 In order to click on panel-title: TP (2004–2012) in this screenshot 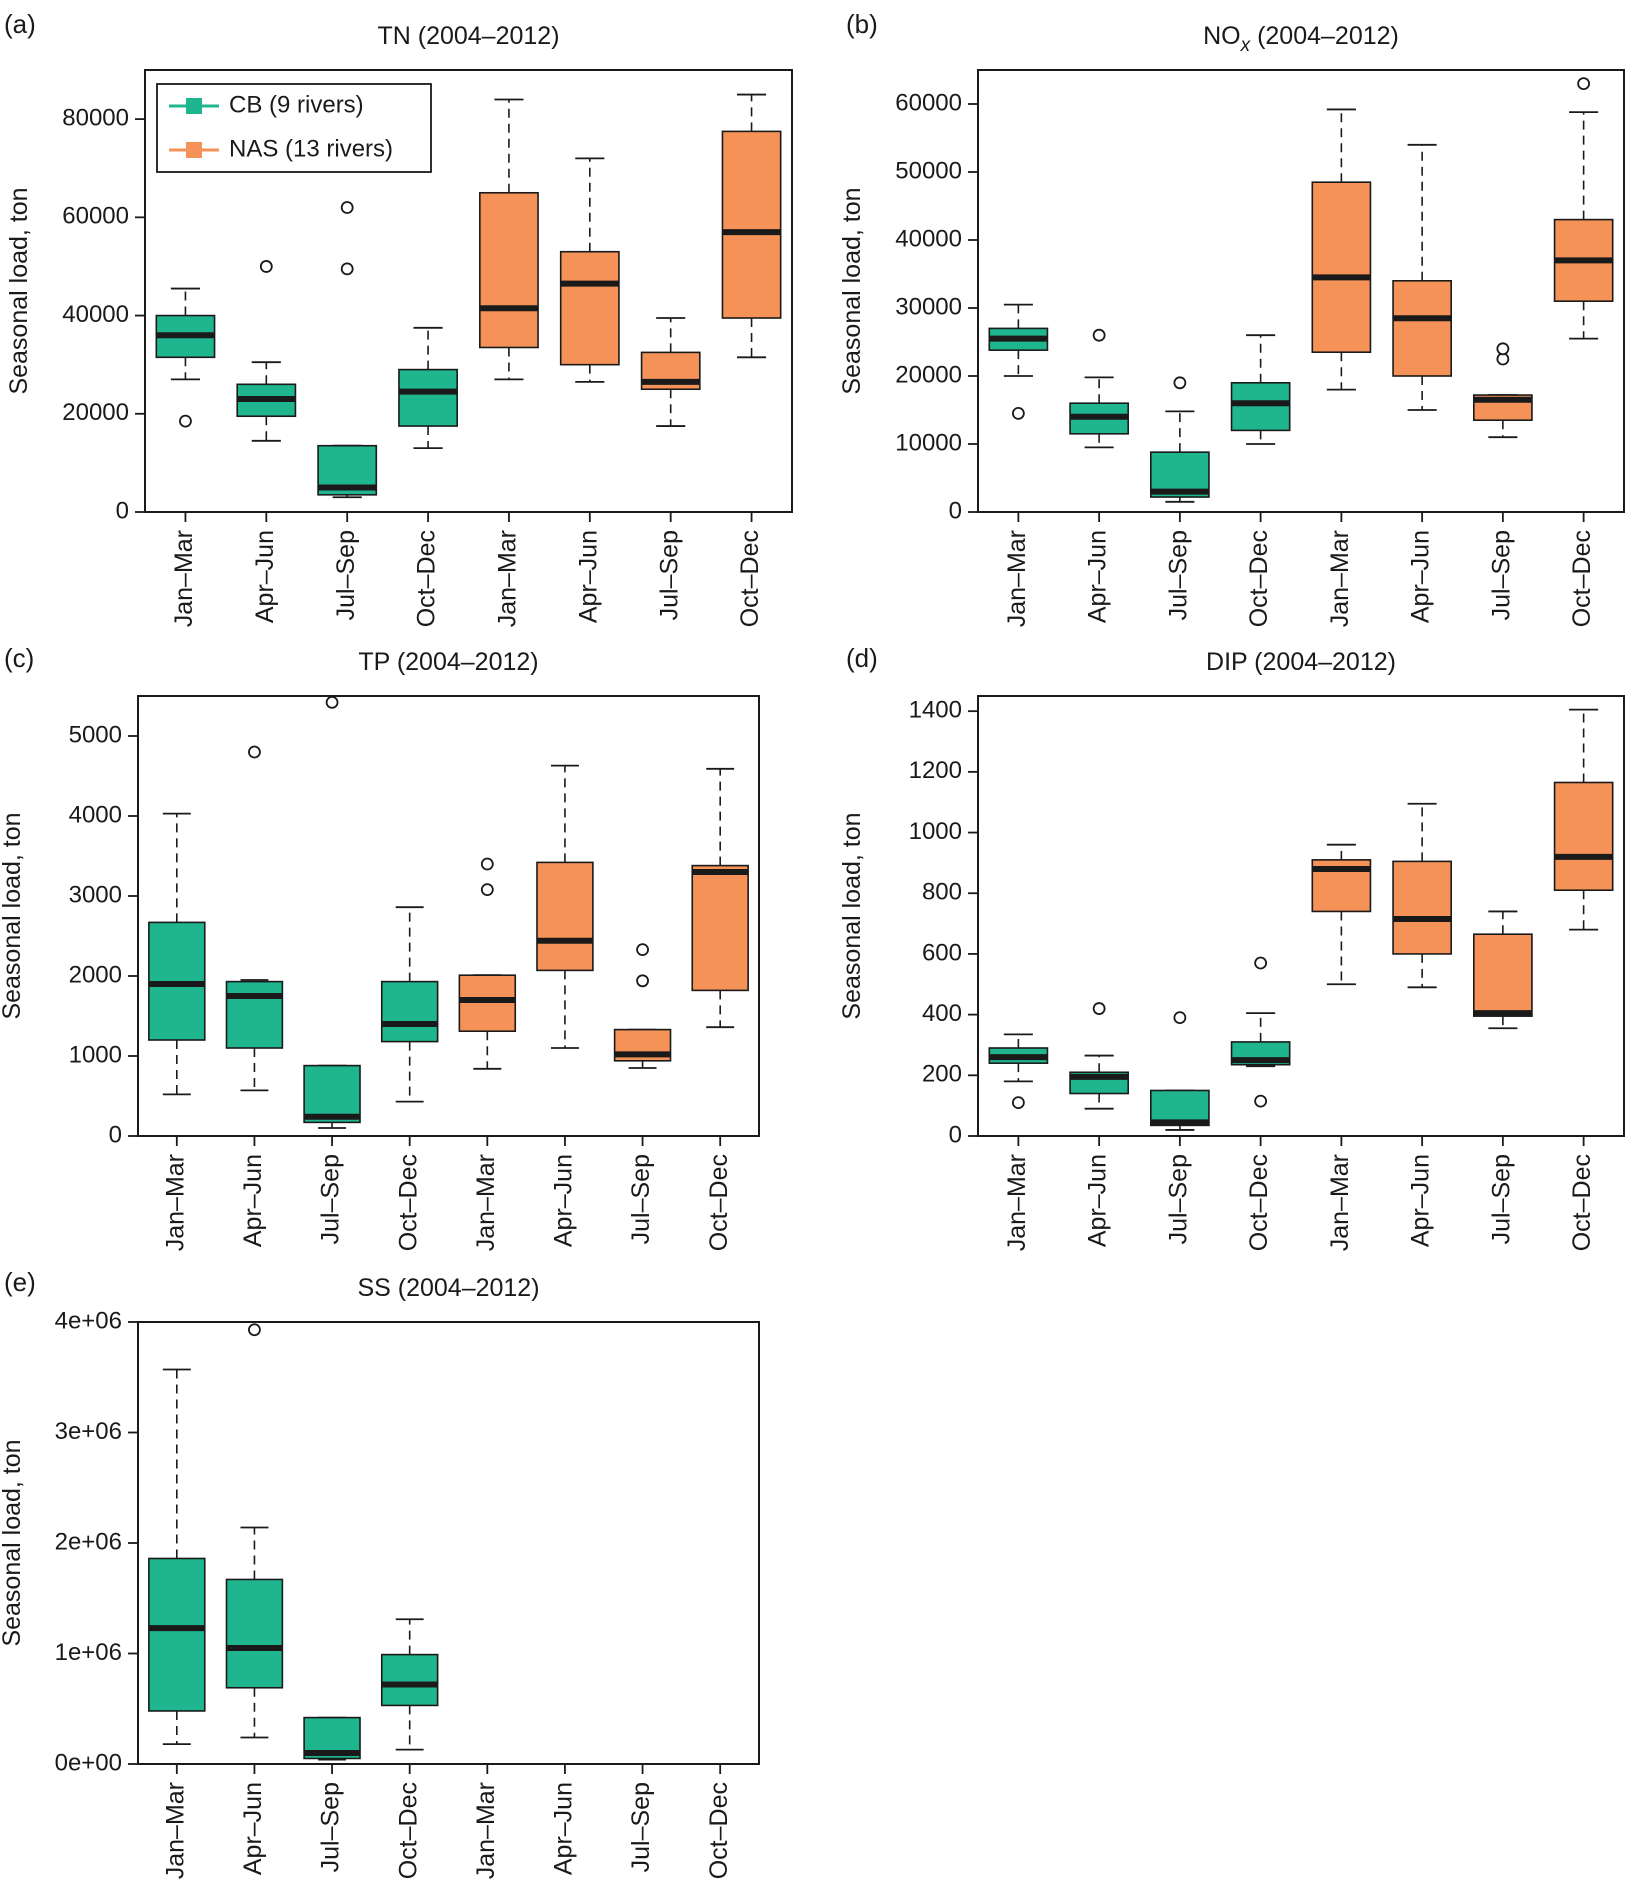, I will do `click(448, 662)`.